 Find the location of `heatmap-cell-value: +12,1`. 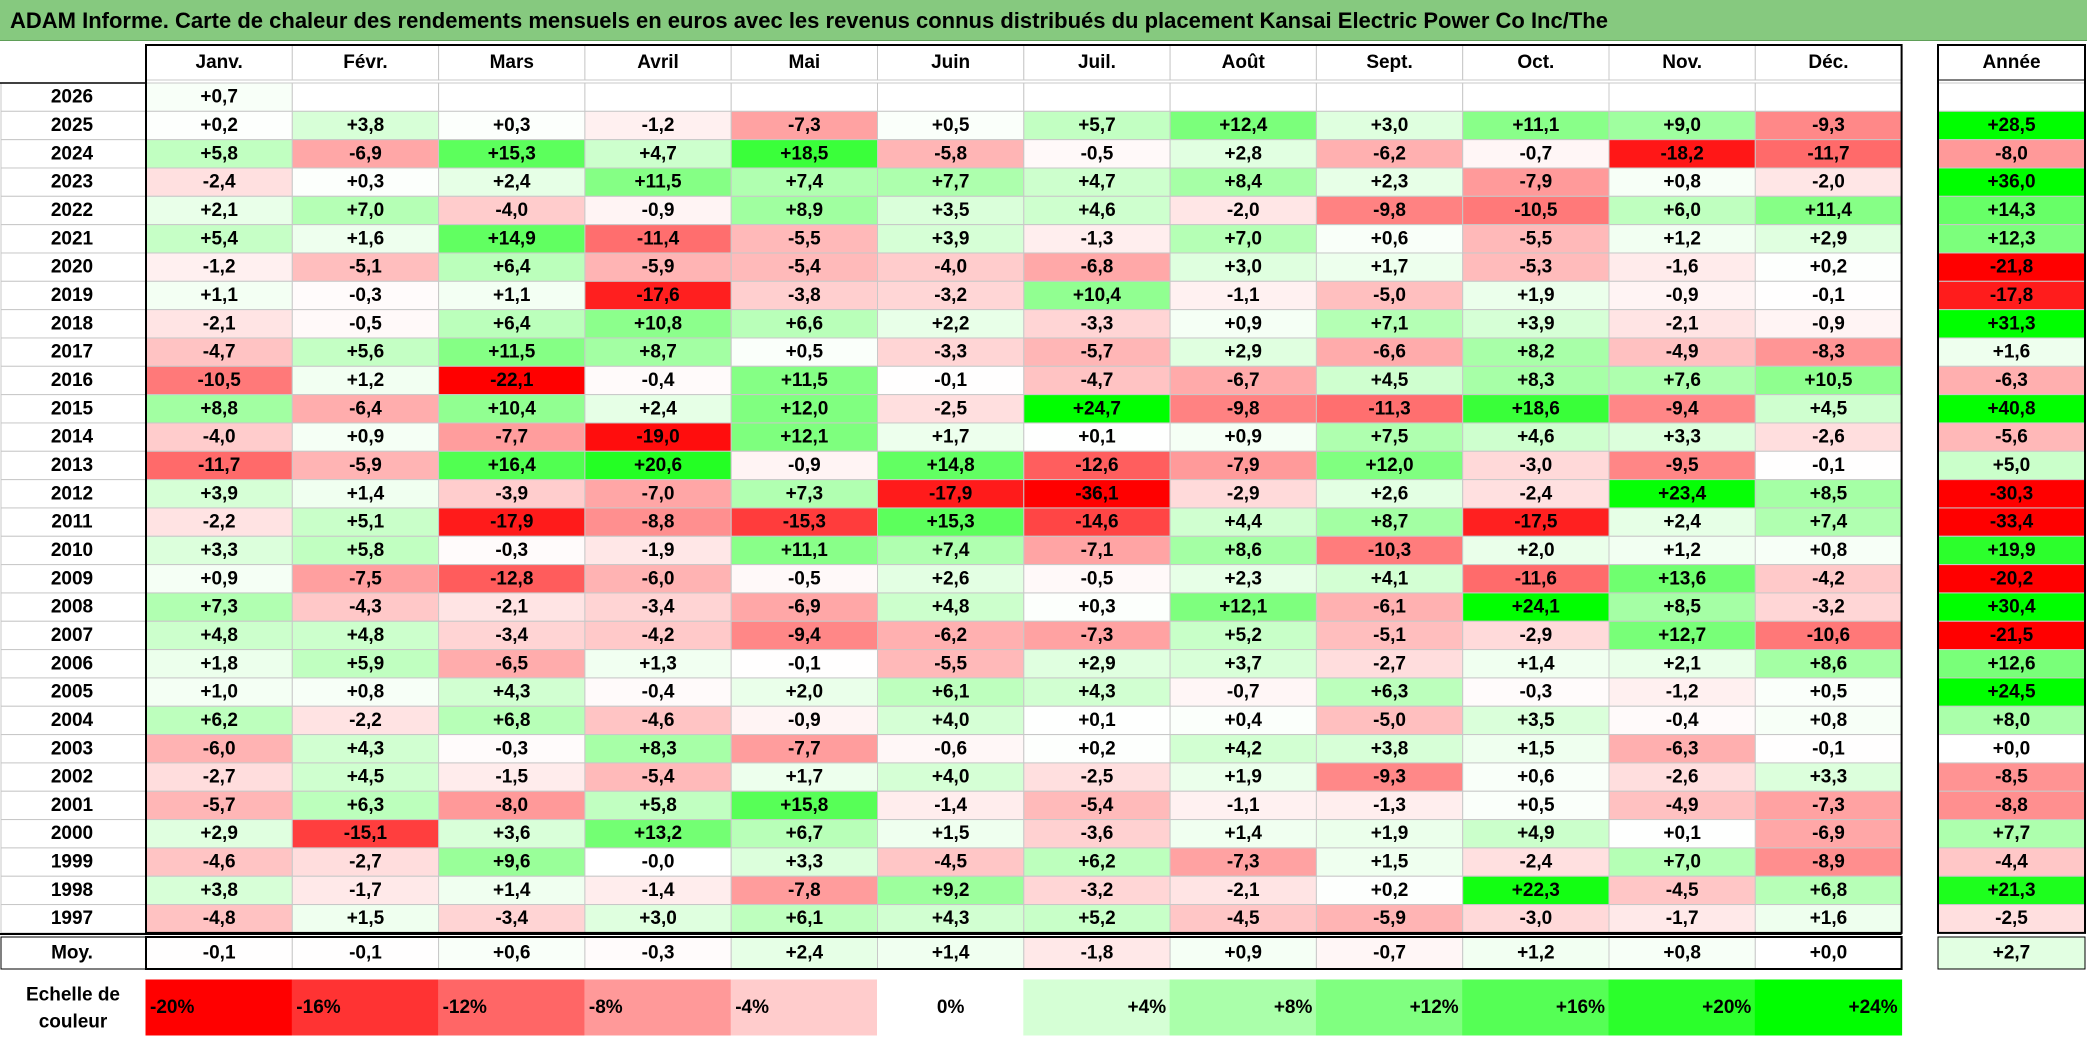

heatmap-cell-value: +12,1 is located at coordinates (1243, 607).